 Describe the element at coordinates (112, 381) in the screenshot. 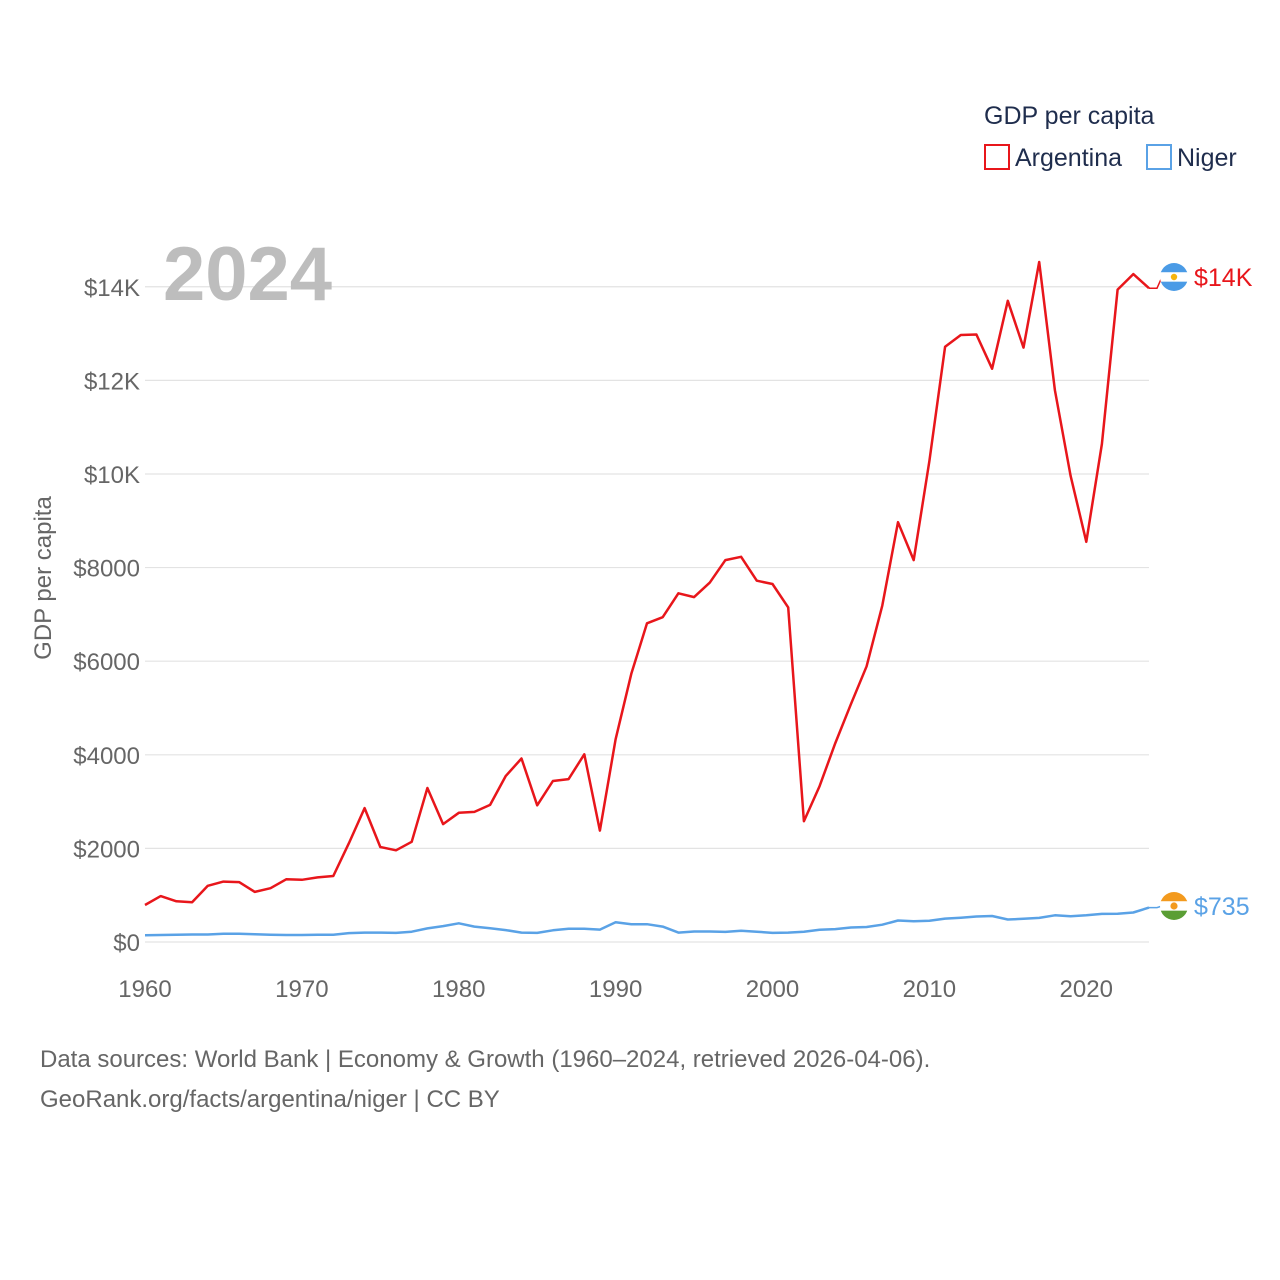

I see `y-tick-label: $12K` at that location.